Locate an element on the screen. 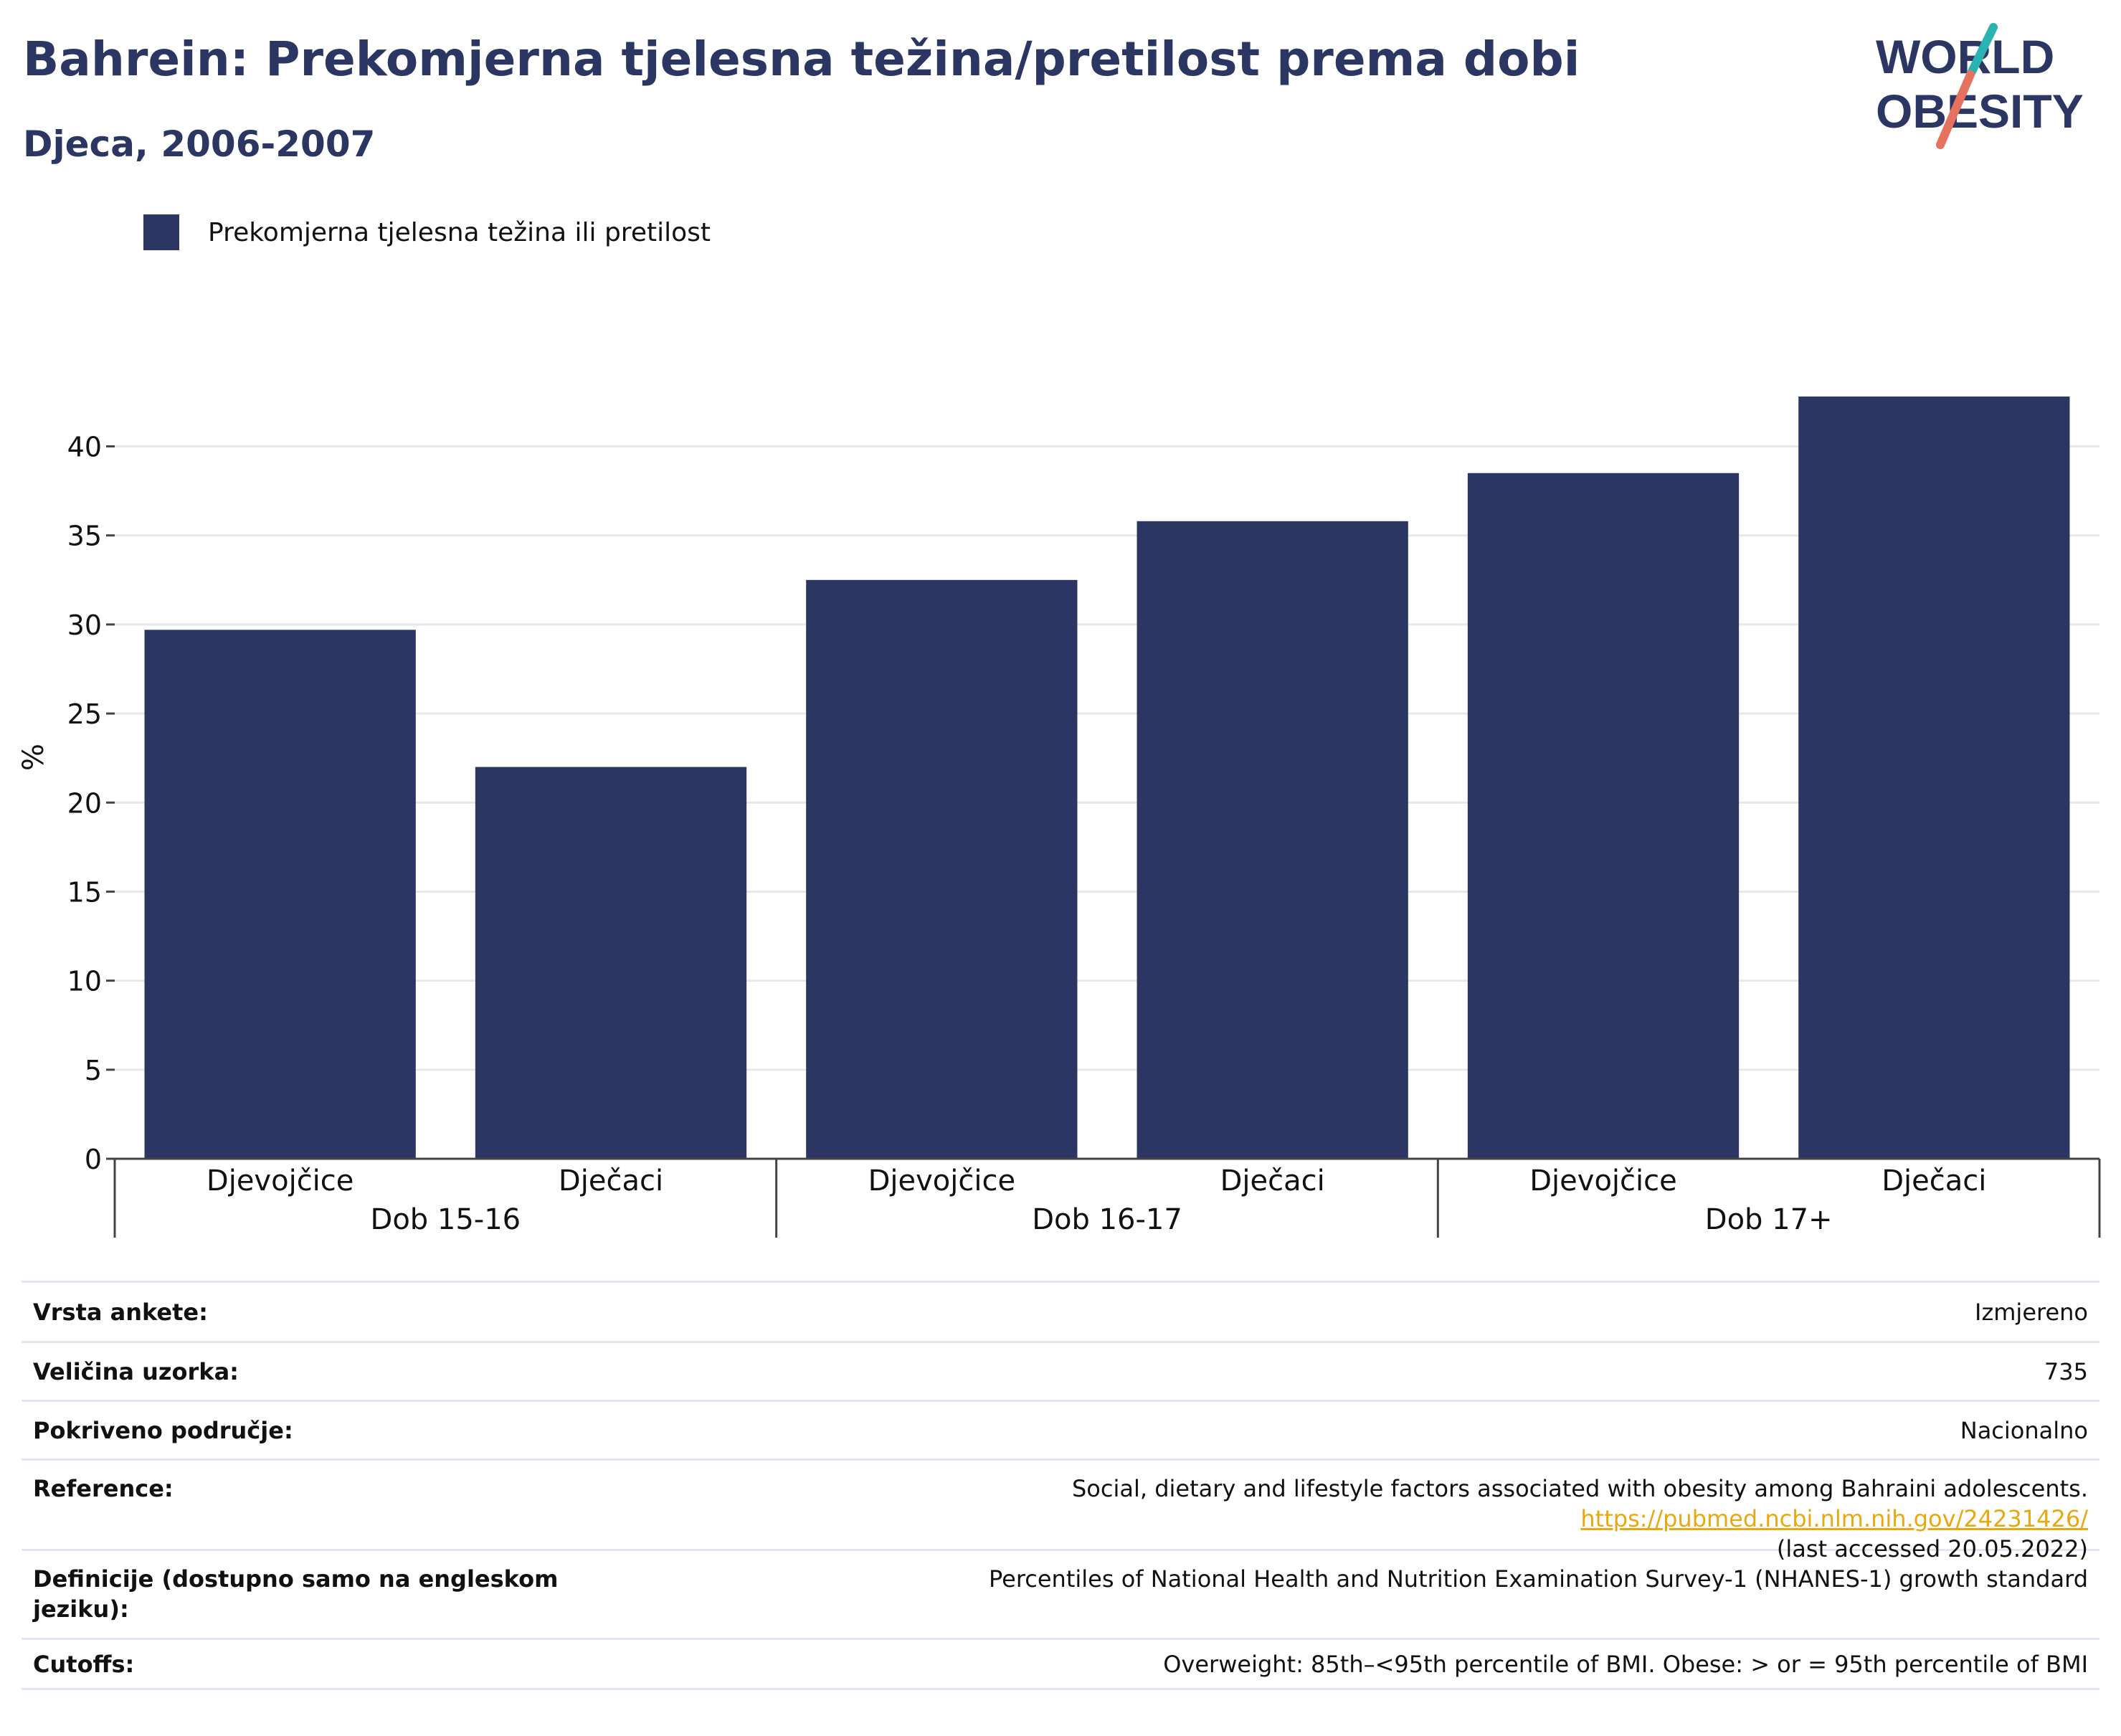 Image resolution: width=2121 pixels, height=1736 pixels. y-tick-label: 15 is located at coordinates (84, 892).